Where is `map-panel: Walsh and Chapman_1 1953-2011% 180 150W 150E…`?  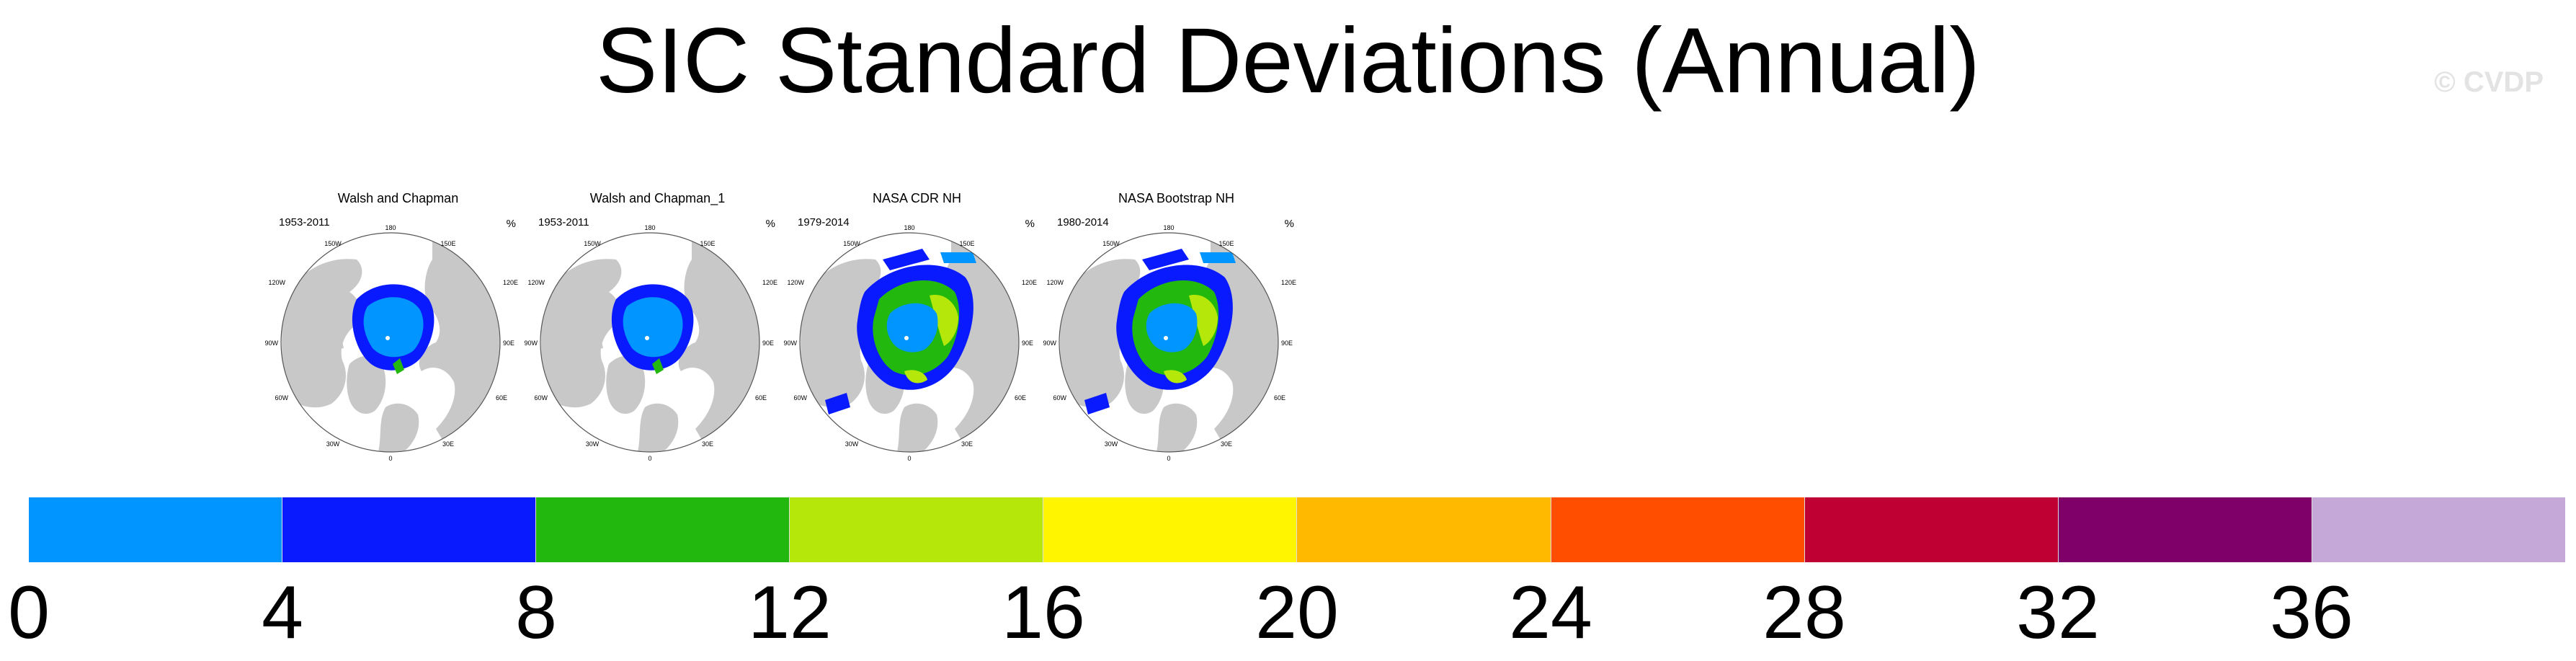
map-panel: Walsh and Chapman_1 1953-2011% 180 150W 150E… is located at coordinates (651, 326).